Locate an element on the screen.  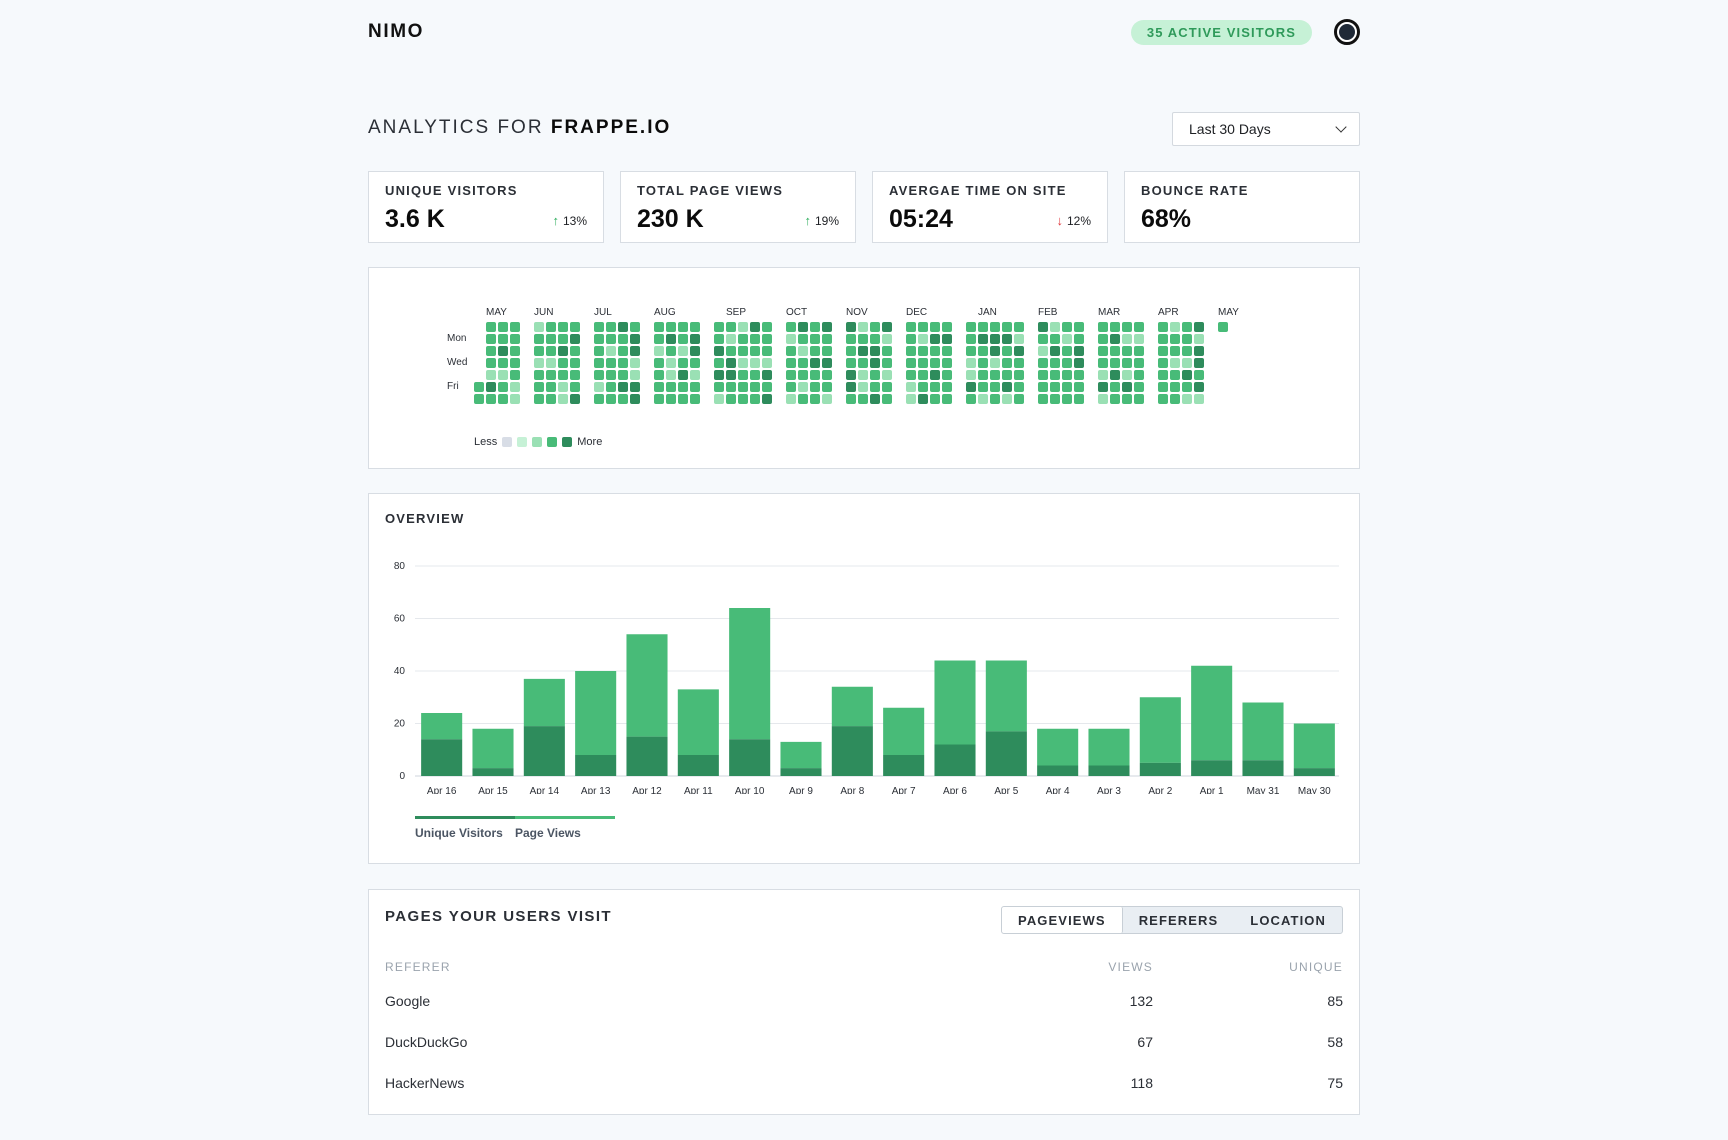
bar-unique-visitors is located at coordinates (647, 756).